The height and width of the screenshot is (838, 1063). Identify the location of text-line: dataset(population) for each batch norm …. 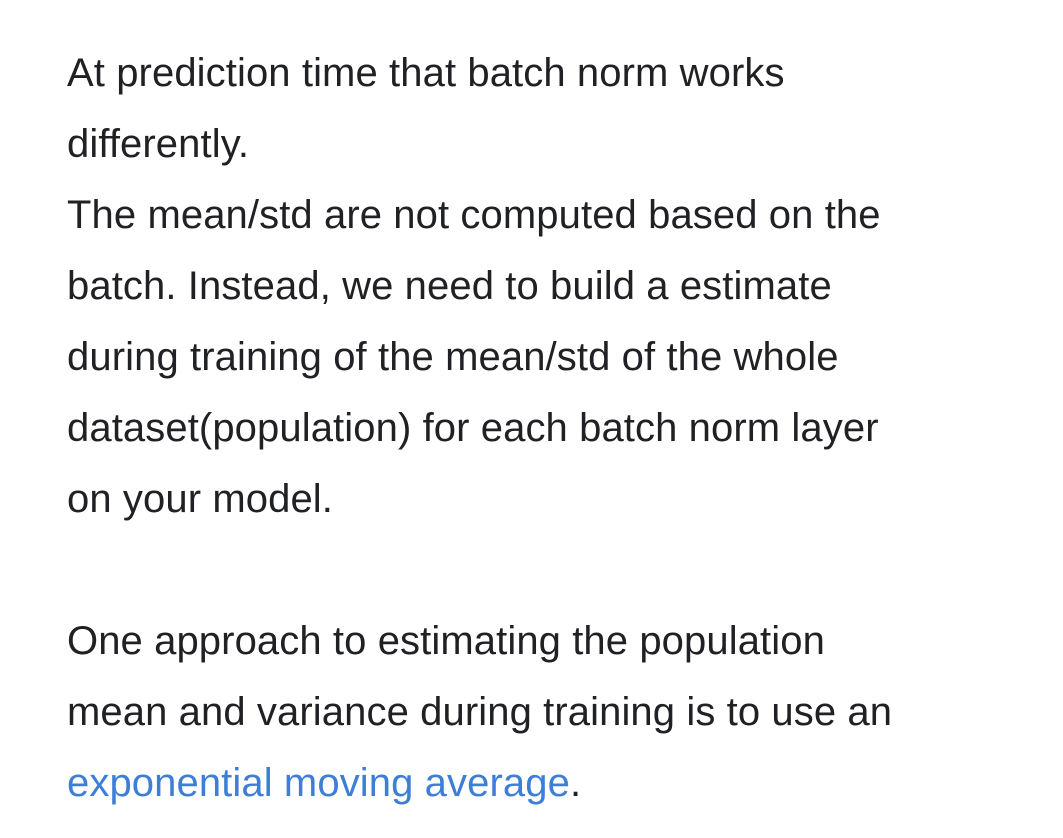
(473, 428).